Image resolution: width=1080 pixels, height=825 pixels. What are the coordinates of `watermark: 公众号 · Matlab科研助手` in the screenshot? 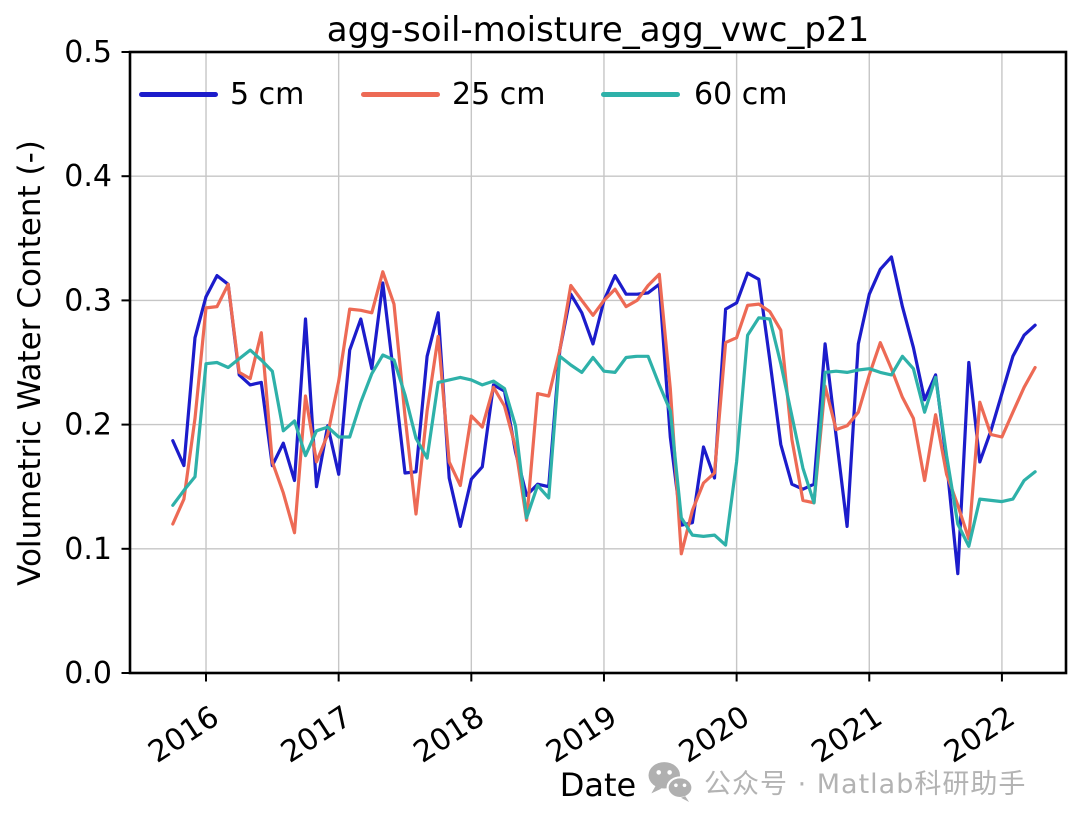 It's located at (836, 781).